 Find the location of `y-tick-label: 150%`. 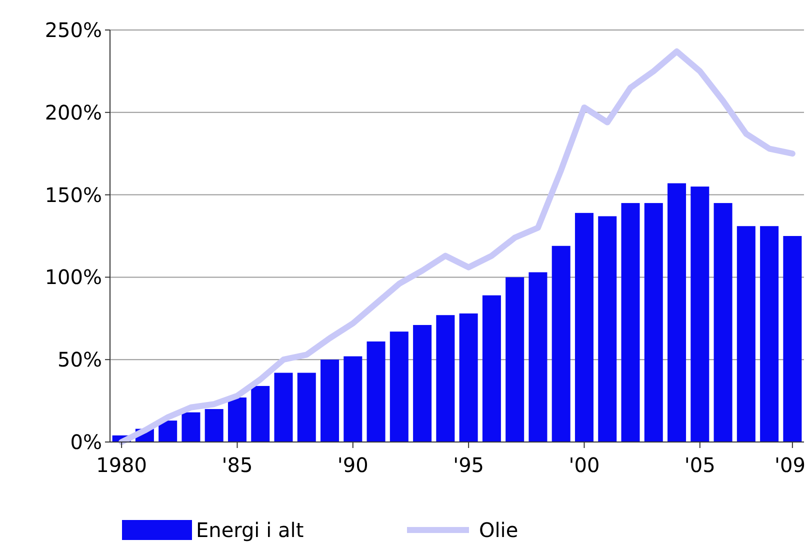

y-tick-label: 150% is located at coordinates (73, 194).